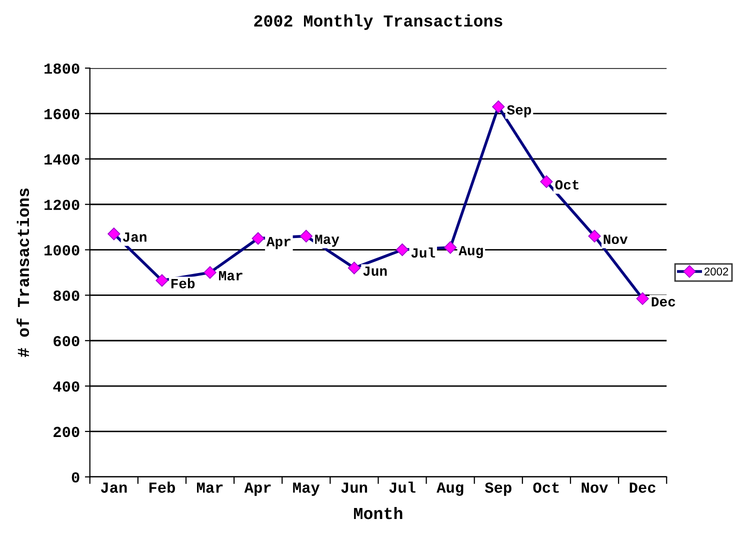 This screenshot has width=749, height=545. I want to click on y-tick-label: 800, so click(66, 295).